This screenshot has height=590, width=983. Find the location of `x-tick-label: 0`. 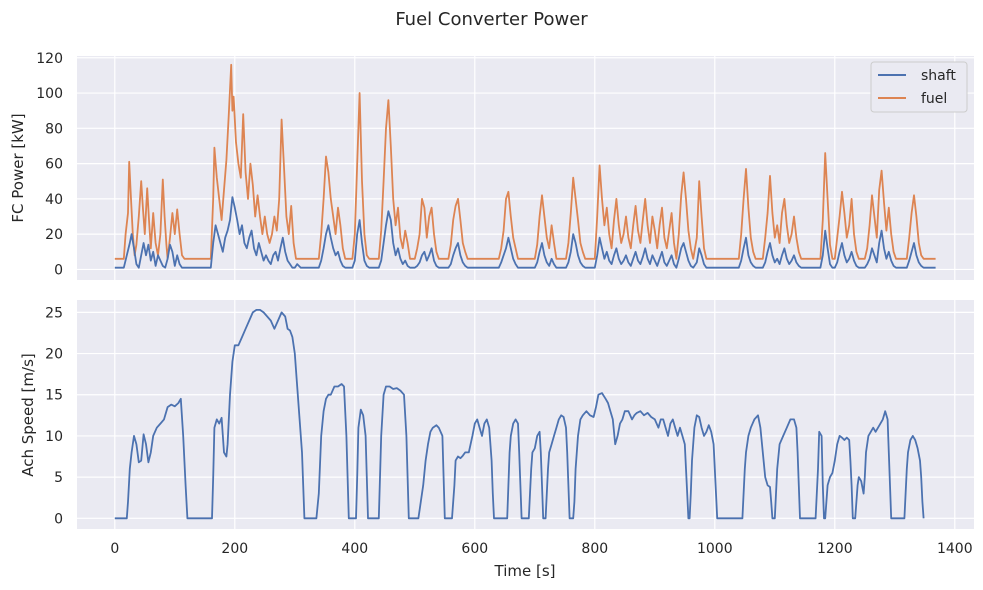

x-tick-label: 0 is located at coordinates (114, 549).